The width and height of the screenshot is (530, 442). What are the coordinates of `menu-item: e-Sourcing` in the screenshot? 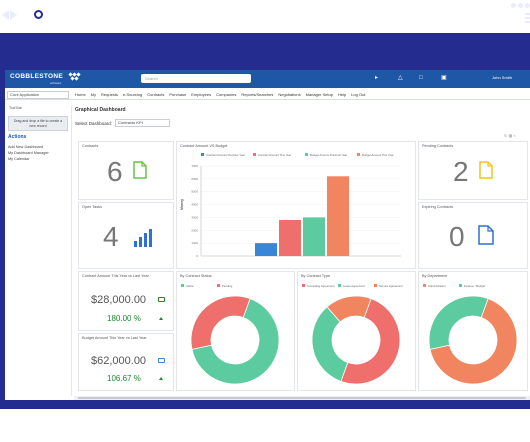 It's located at (132, 94).